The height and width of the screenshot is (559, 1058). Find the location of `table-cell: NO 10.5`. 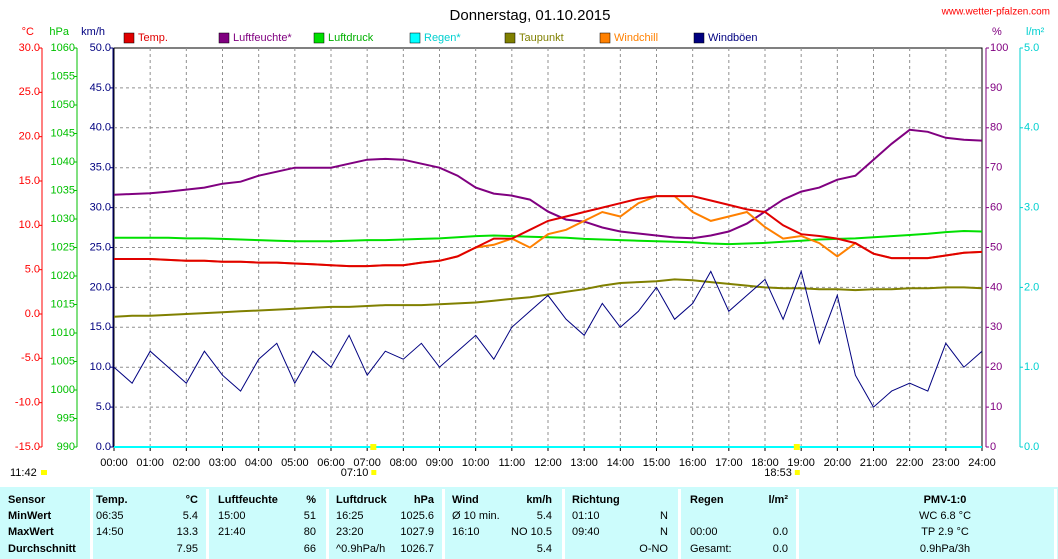

table-cell: NO 10.5 is located at coordinates (531, 532).